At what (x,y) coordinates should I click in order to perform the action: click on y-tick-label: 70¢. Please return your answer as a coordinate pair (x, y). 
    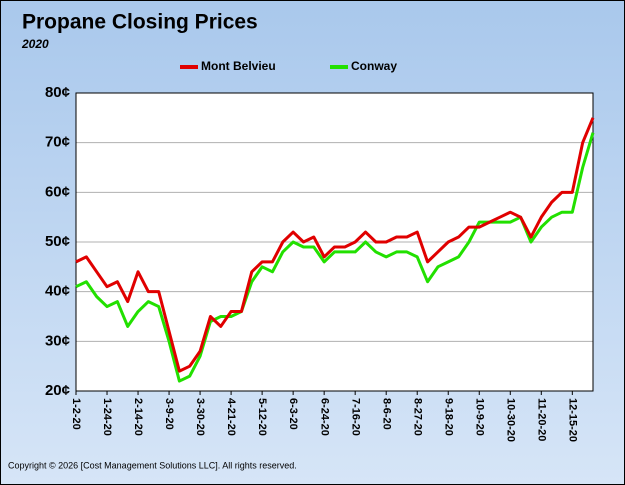
    Looking at the image, I should click on (57, 142).